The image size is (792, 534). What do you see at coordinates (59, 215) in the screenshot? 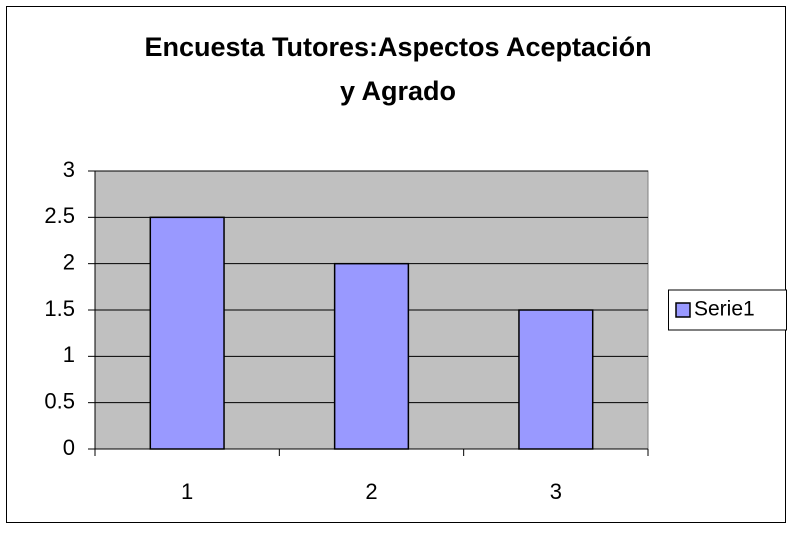
I see `y-tick-label: 2.5` at bounding box center [59, 215].